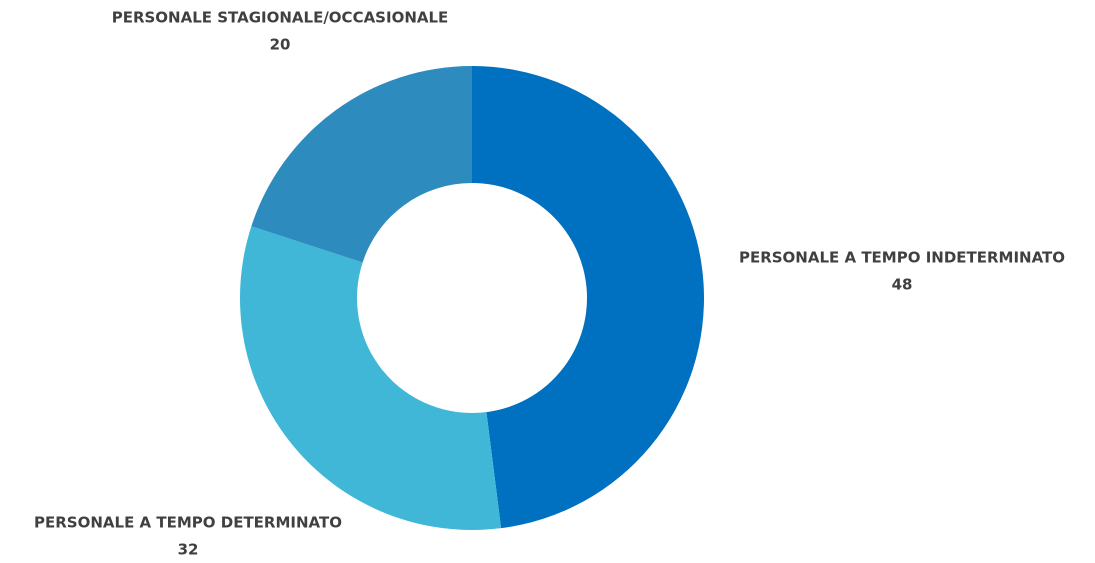 Image resolution: width=1095 pixels, height=563 pixels. What do you see at coordinates (188, 523) in the screenshot?
I see `slice-label: PERSONALE A TEMPO DETERMINATO` at bounding box center [188, 523].